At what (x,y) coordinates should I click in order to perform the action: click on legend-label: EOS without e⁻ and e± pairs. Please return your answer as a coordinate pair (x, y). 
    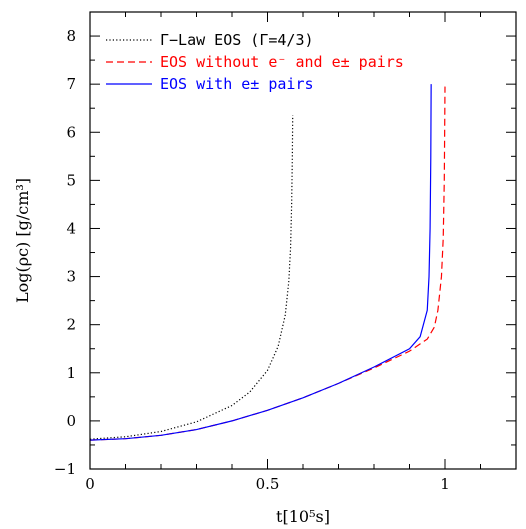
    Looking at the image, I should click on (282, 62).